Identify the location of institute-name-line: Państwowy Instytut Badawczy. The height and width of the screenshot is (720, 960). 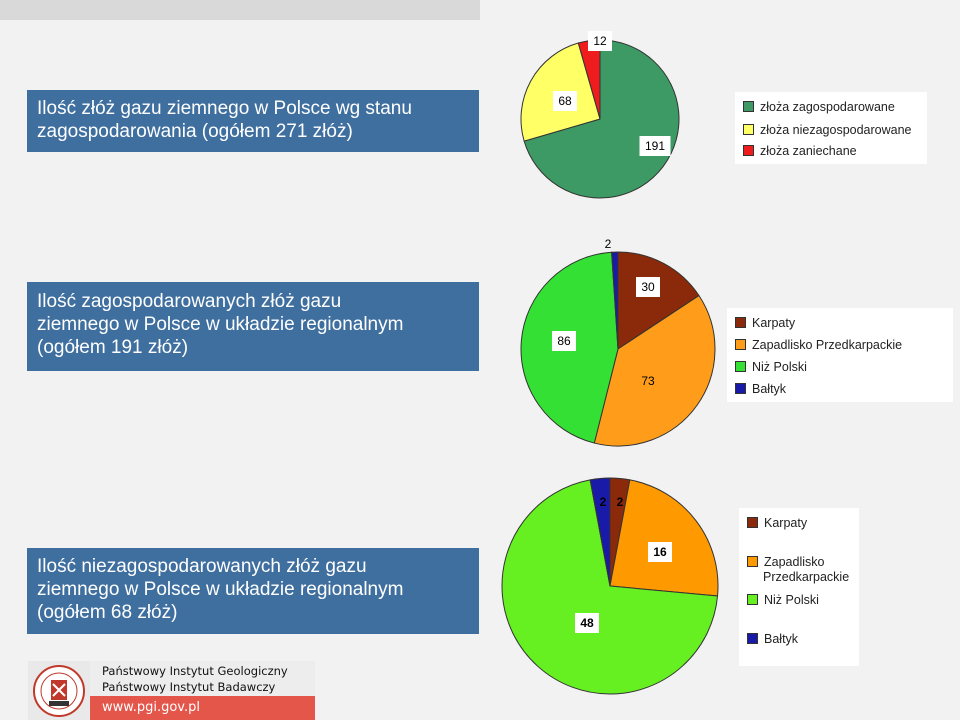
(189, 687).